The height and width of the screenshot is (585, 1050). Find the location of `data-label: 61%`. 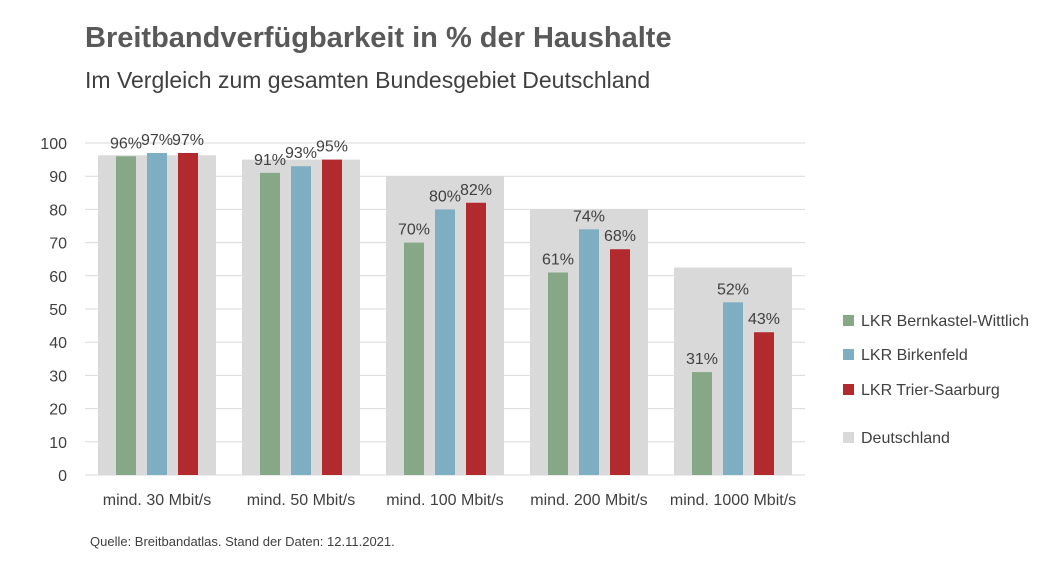

data-label: 61% is located at coordinates (558, 259).